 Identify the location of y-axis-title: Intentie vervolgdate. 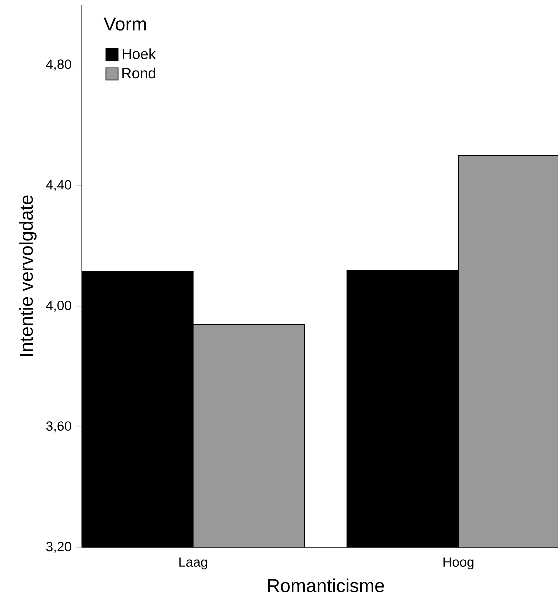
(28, 276).